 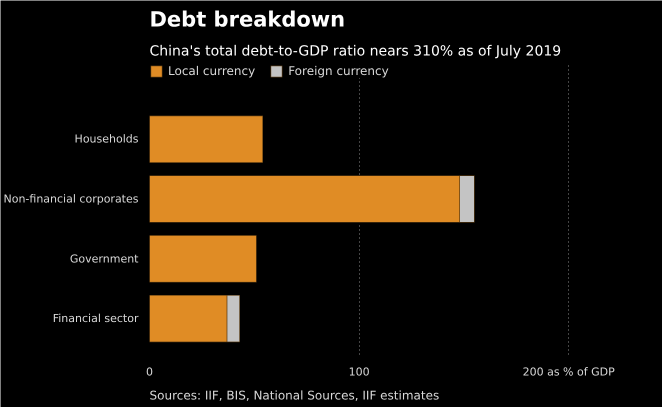 I want to click on y-tick-label: Government, so click(x=105, y=259).